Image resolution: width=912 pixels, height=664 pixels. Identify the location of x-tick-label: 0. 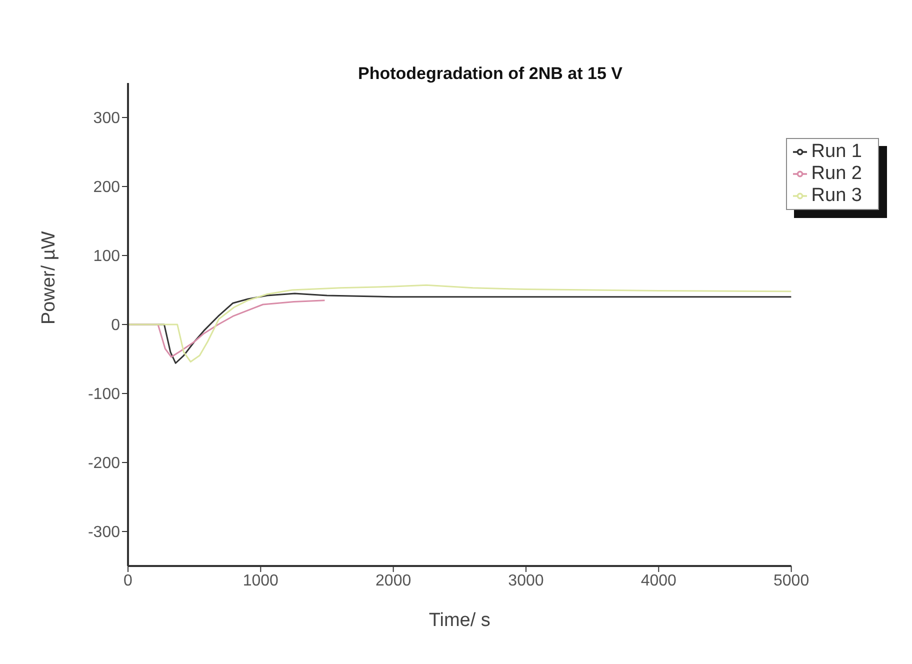
(128, 581).